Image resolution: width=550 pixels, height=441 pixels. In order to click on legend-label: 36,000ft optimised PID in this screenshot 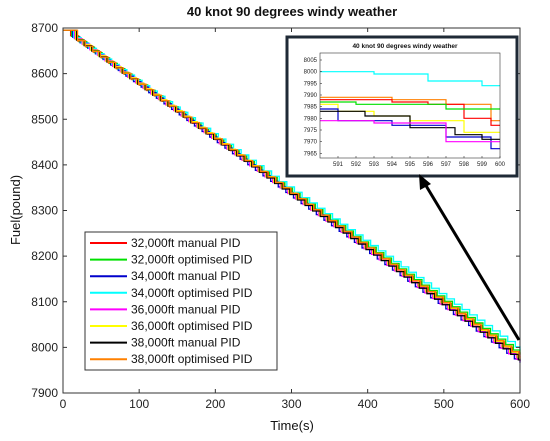, I will do `click(192, 326)`.